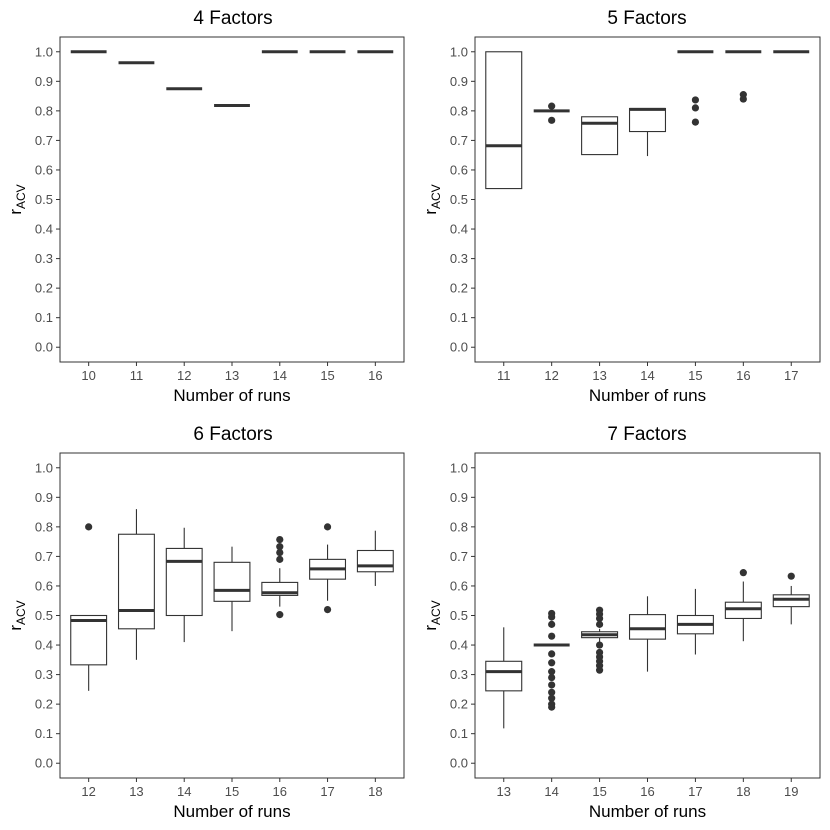  I want to click on x-tick-label: 10, so click(88, 375).